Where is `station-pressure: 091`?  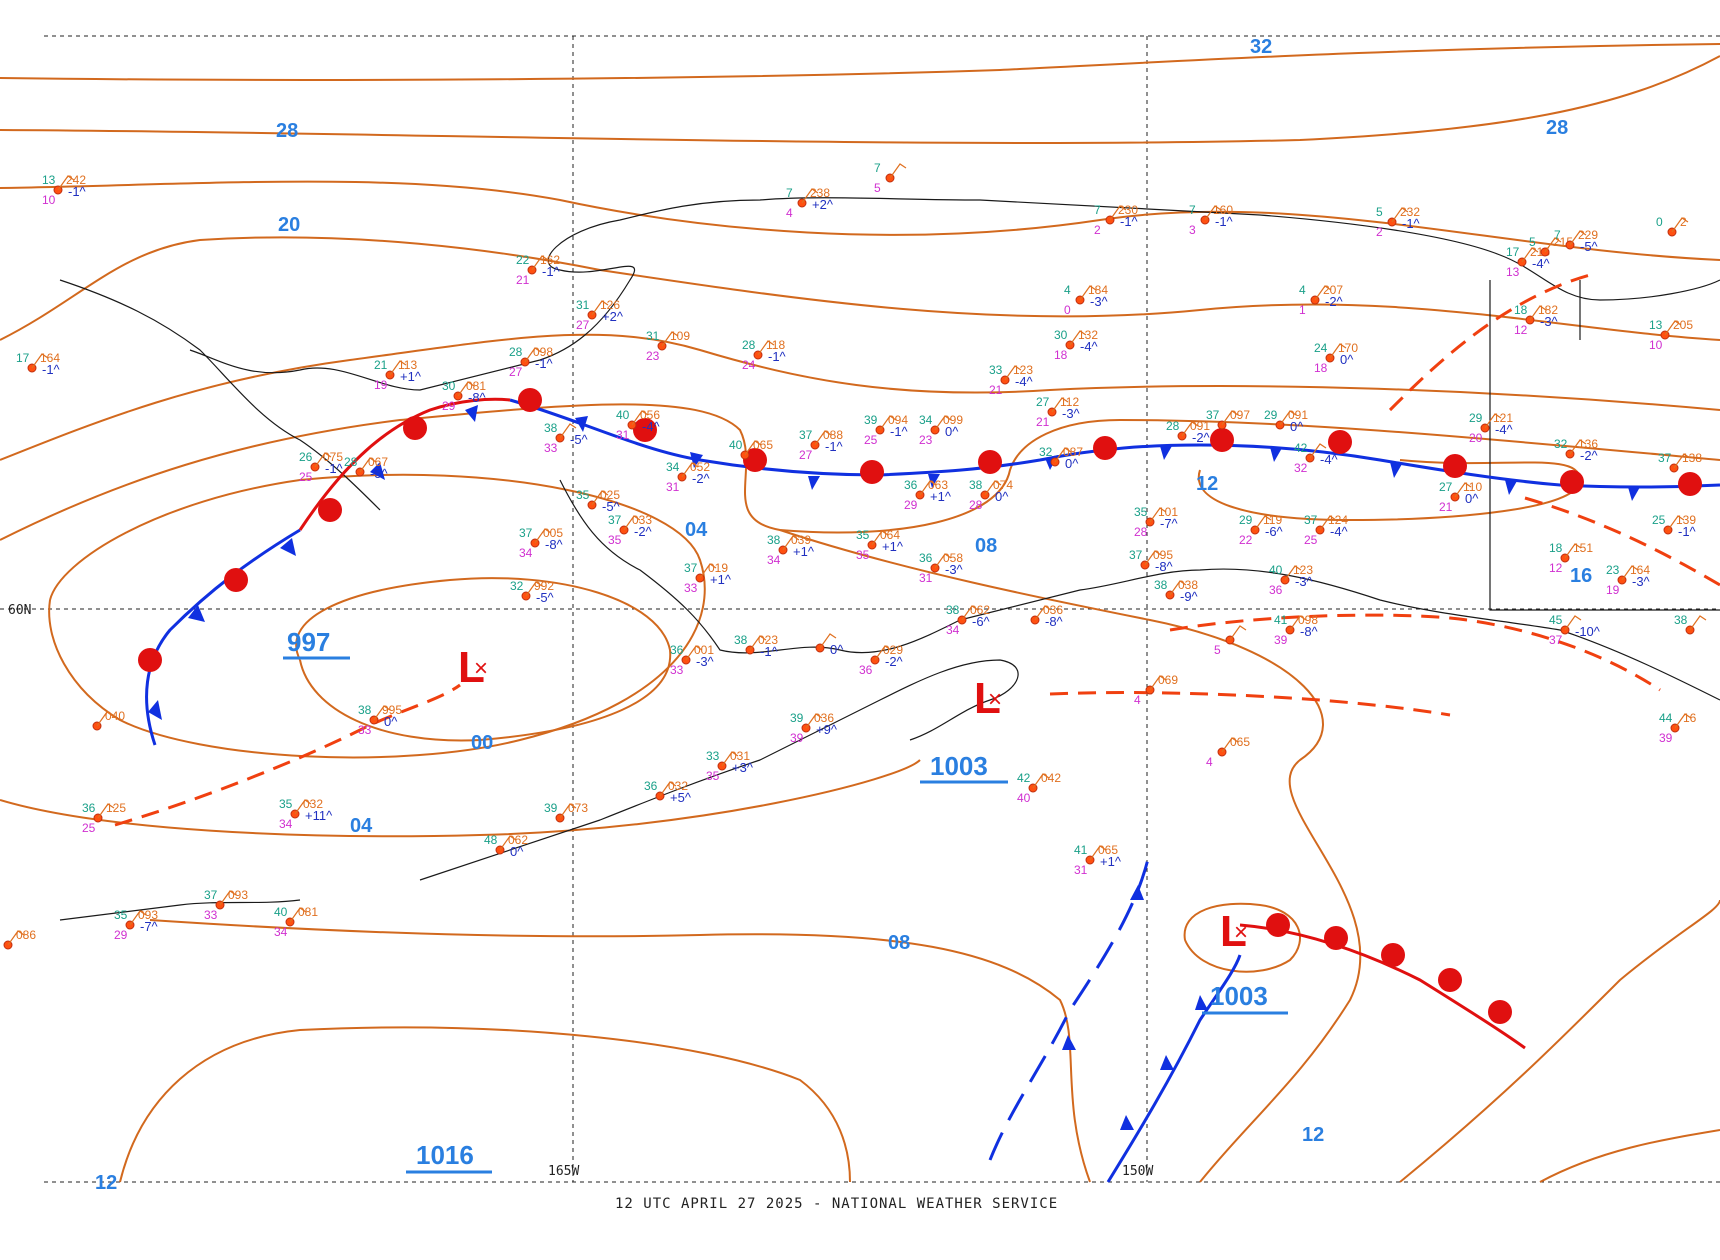
station-pressure: 091 is located at coordinates (1200, 426).